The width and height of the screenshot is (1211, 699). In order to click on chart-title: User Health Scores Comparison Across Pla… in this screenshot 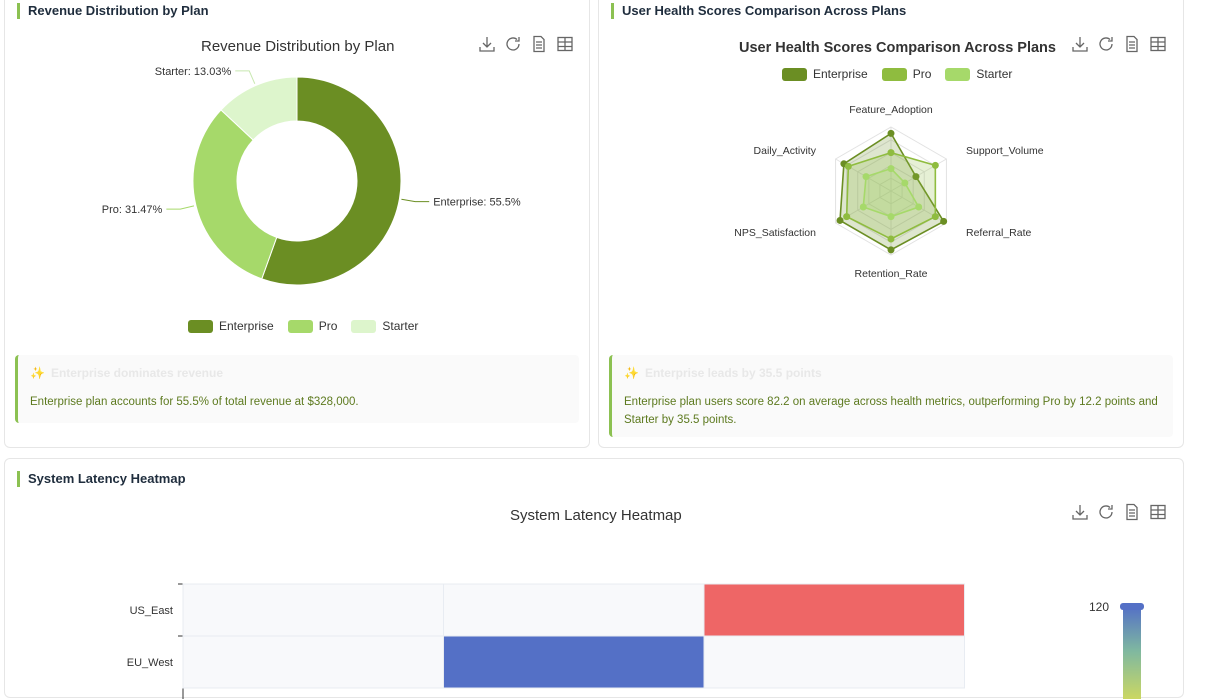, I will do `click(897, 48)`.